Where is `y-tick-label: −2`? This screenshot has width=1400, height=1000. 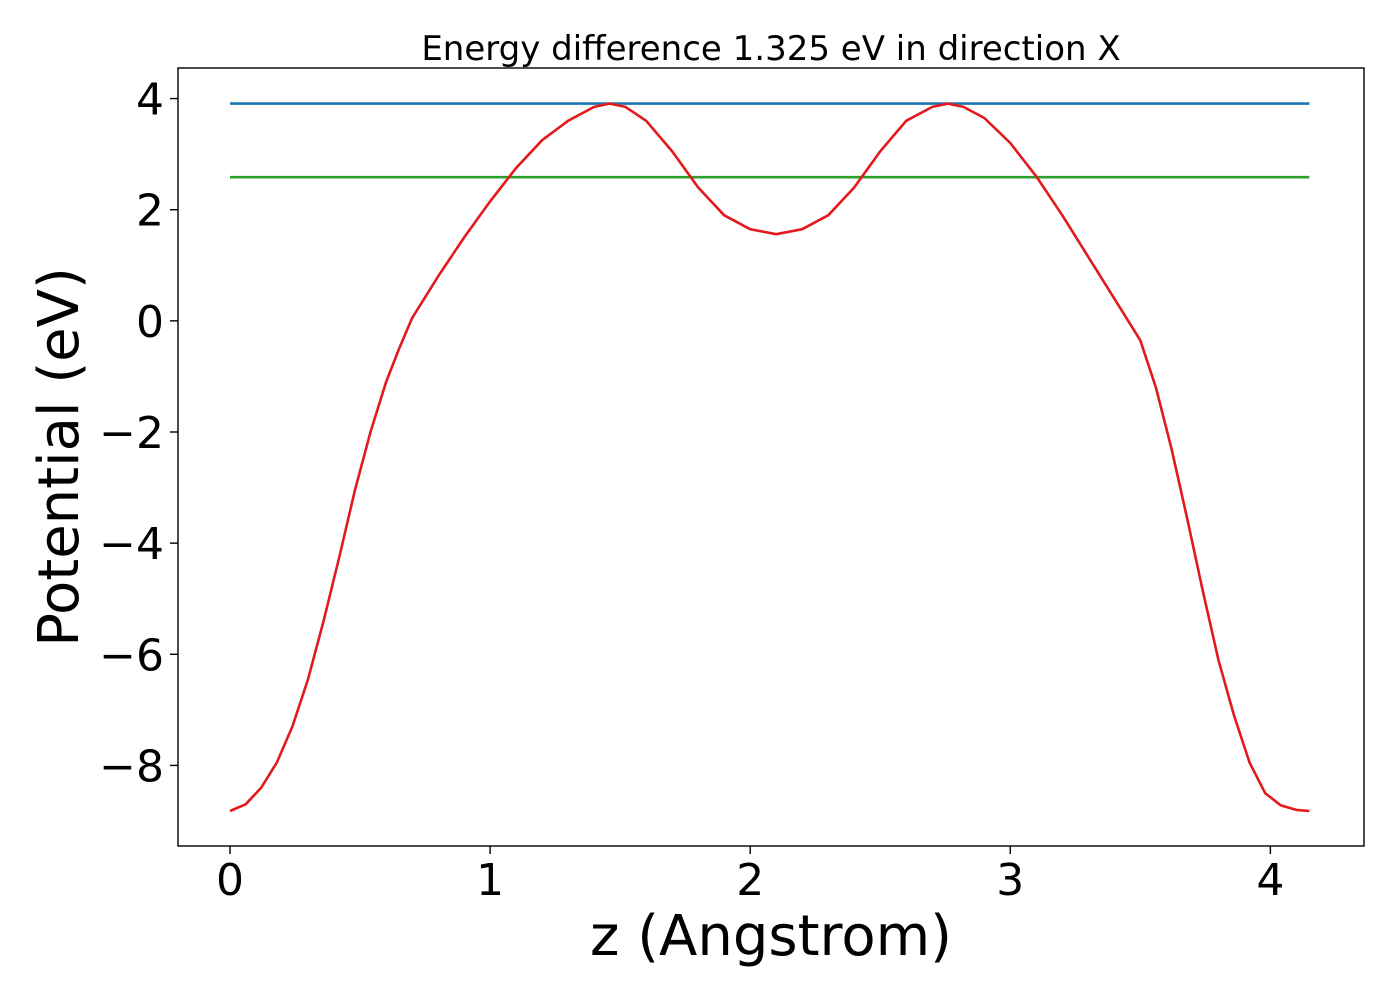 y-tick-label: −2 is located at coordinates (131, 433).